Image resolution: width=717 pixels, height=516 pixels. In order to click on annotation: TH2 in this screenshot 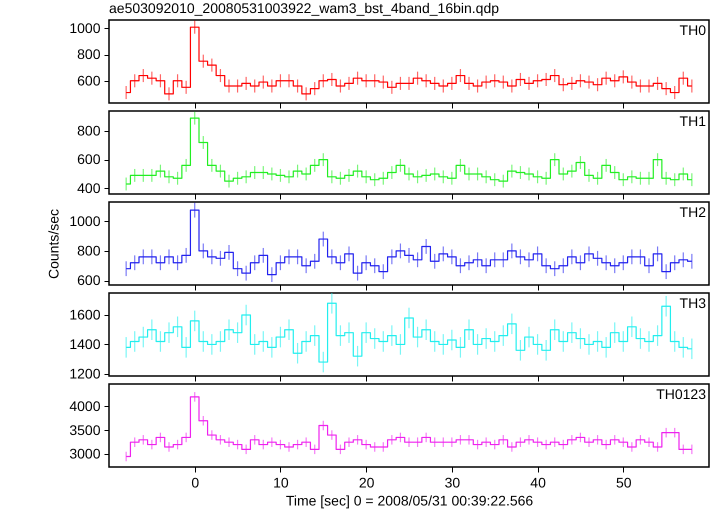, I will do `click(693, 212)`.